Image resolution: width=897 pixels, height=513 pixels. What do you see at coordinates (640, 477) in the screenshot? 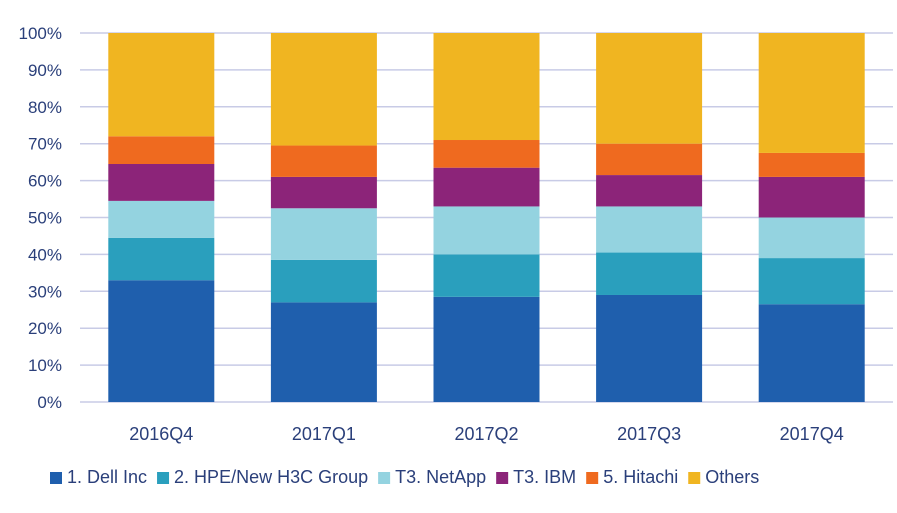
I see `legend-label: 5. Hitachi` at bounding box center [640, 477].